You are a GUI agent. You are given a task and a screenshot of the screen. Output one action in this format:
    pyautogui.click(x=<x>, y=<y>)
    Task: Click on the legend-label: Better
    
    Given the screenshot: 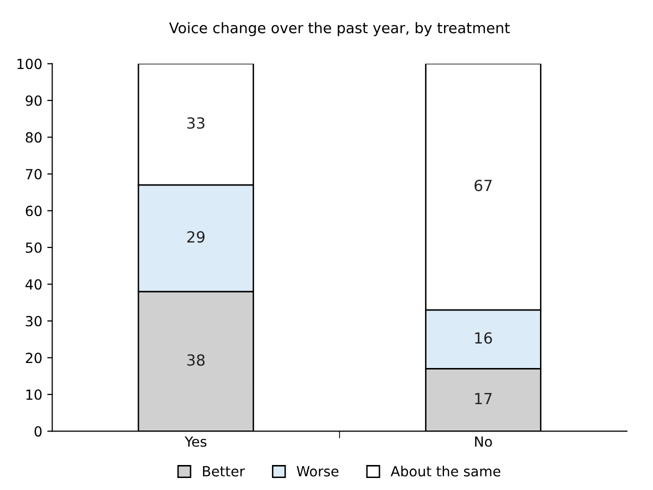 What is the action you would take?
    pyautogui.click(x=224, y=471)
    